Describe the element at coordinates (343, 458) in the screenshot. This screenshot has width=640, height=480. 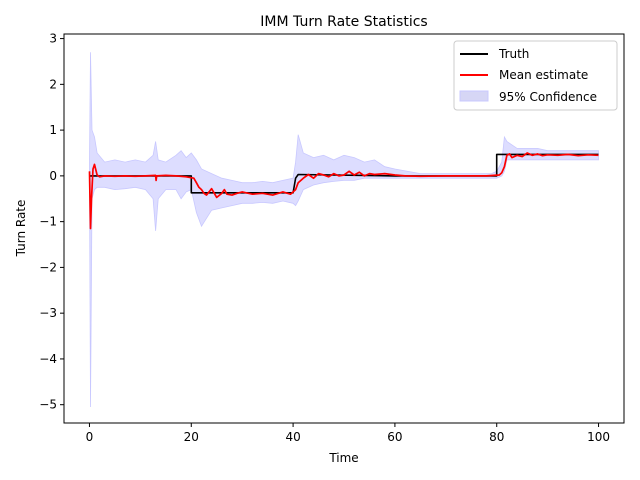
I see `x-axis-label: Time` at that location.